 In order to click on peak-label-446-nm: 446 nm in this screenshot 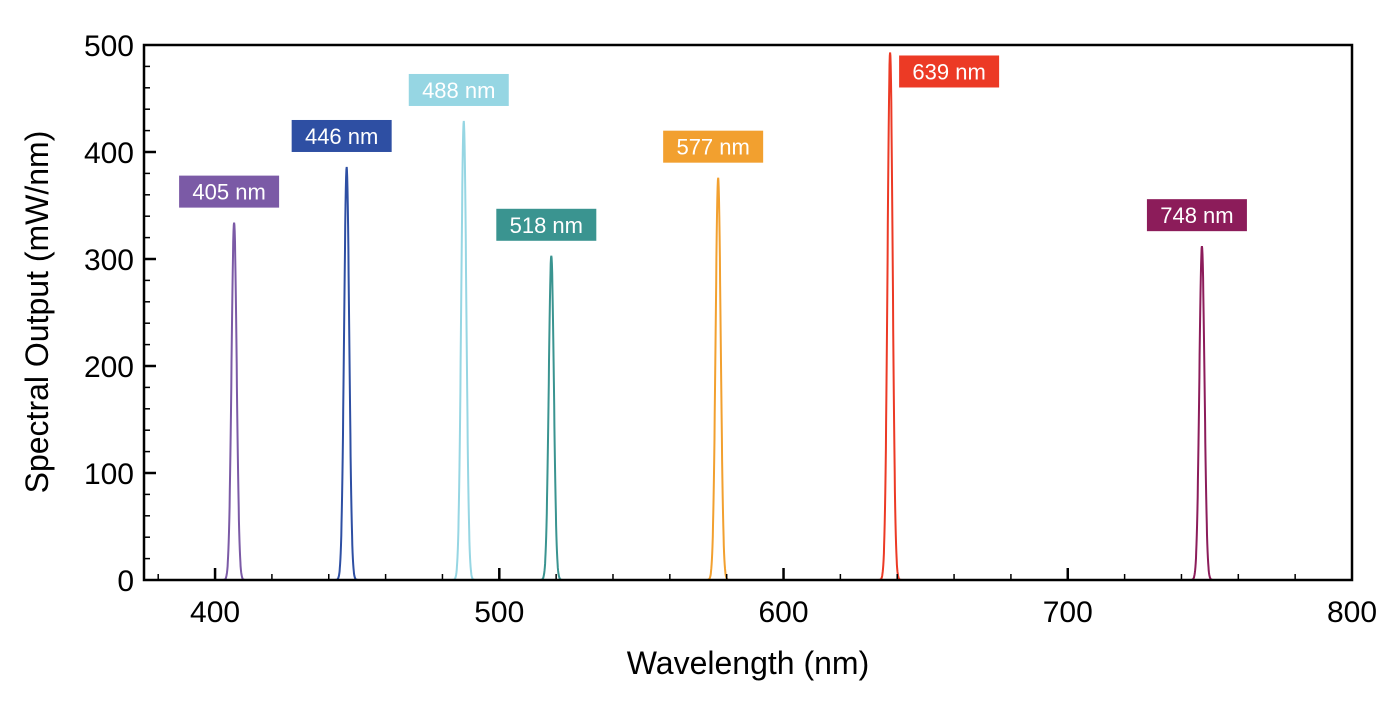, I will do `click(341, 135)`.